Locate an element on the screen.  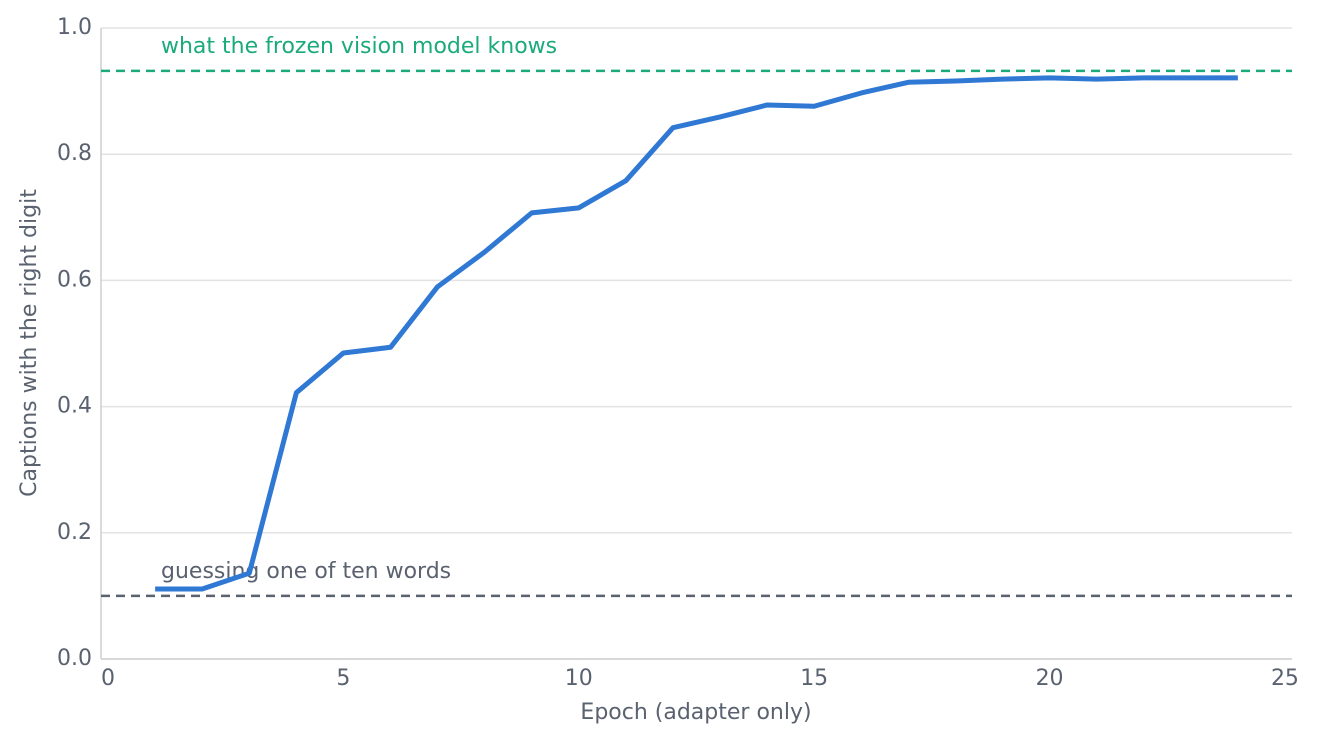
y-axis-label: Captions with the right digit is located at coordinates (29, 343).